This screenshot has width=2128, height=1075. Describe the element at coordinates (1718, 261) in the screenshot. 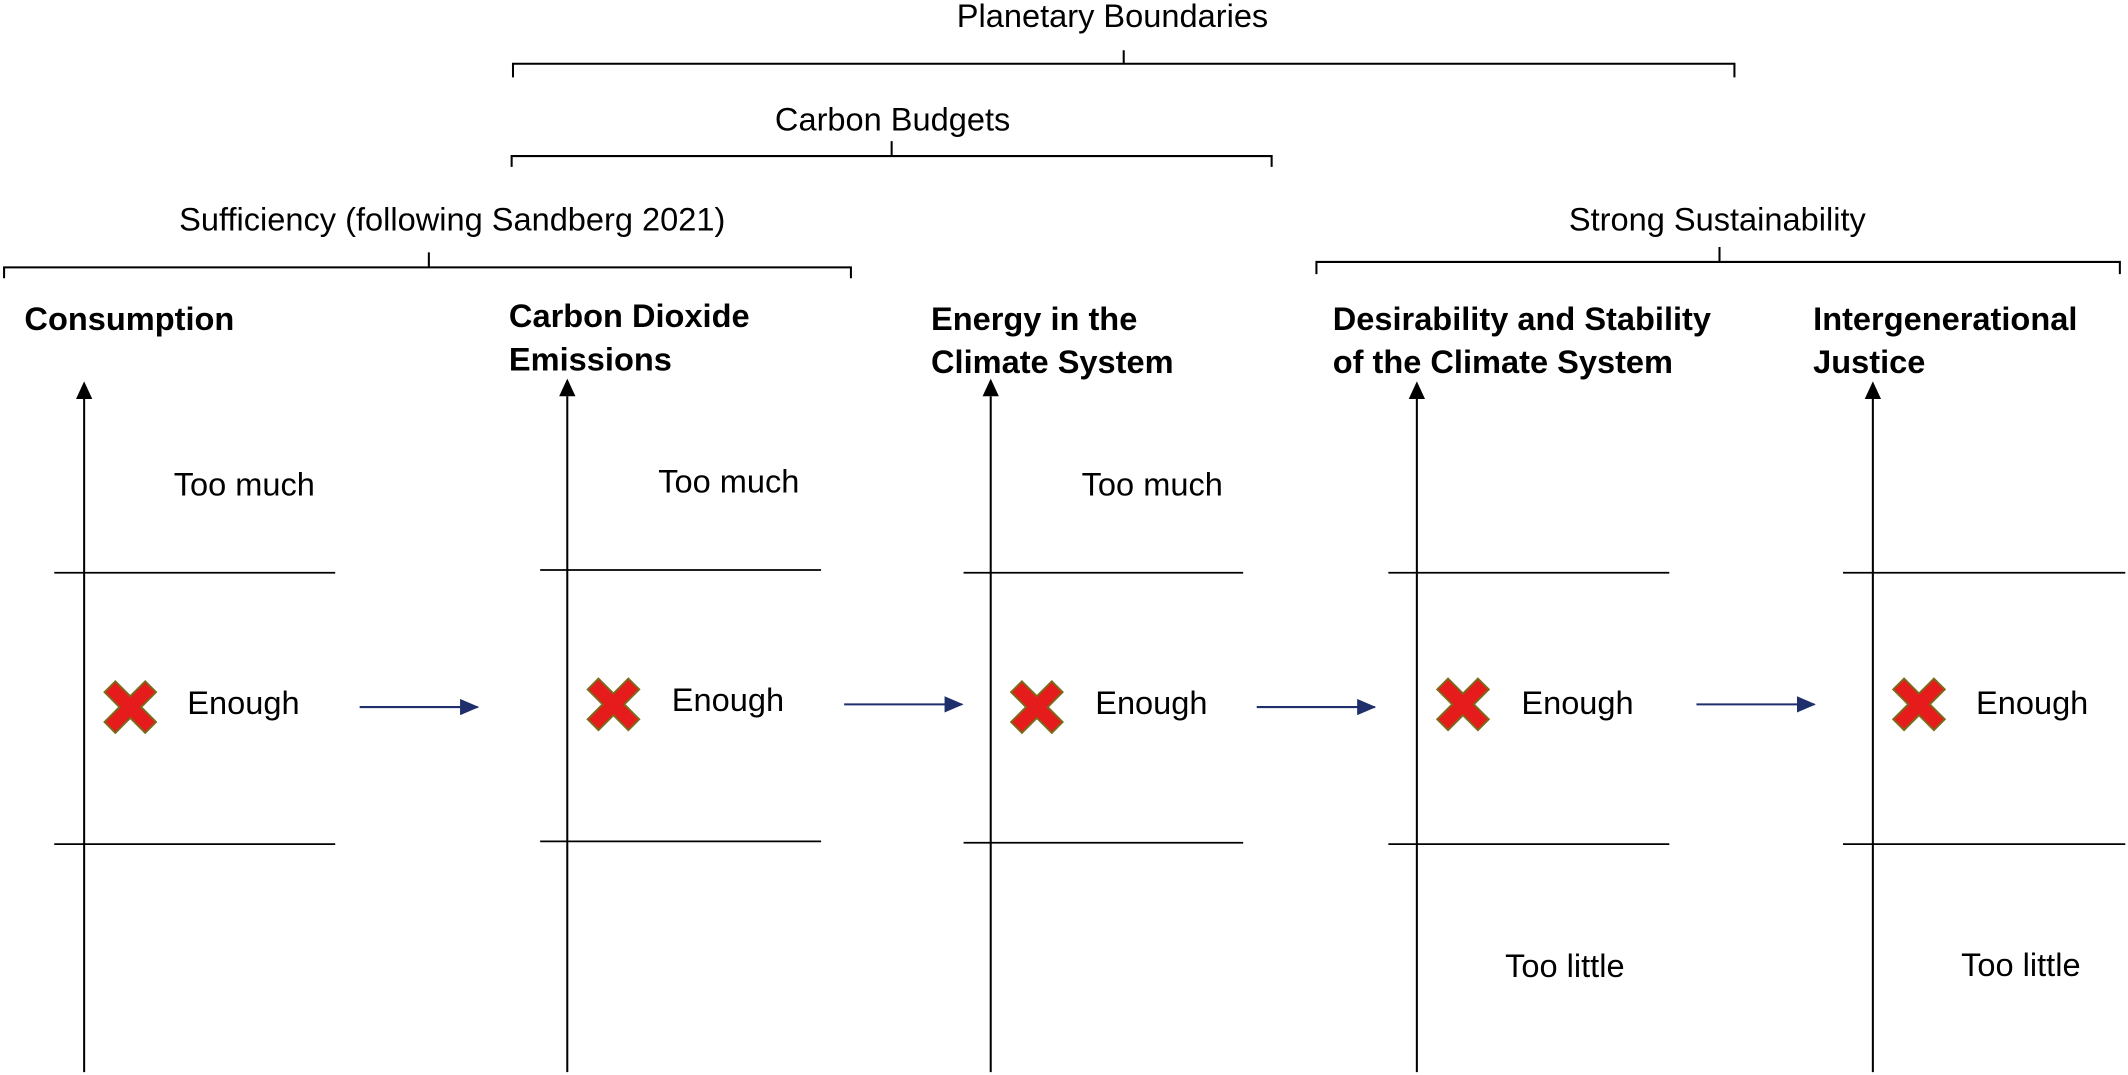

I see `bracket-strong-sustainability` at that location.